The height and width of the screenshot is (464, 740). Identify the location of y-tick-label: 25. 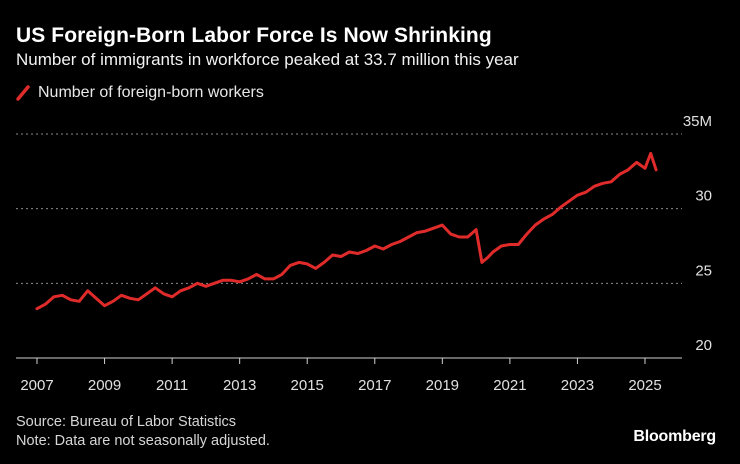
(703, 270).